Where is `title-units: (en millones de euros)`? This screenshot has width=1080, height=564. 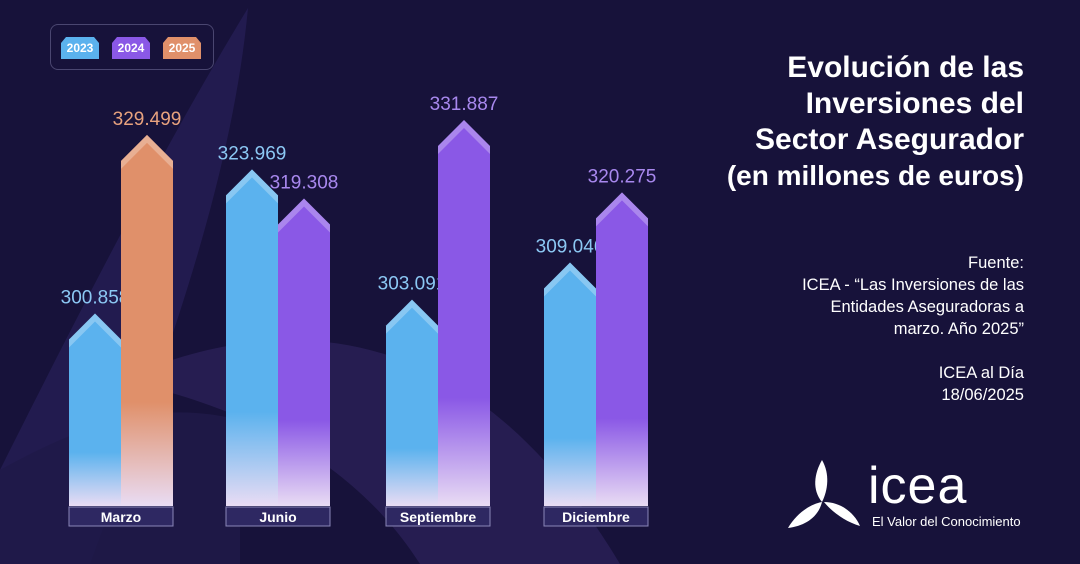 title-units: (en millones de euros) is located at coordinates (875, 175).